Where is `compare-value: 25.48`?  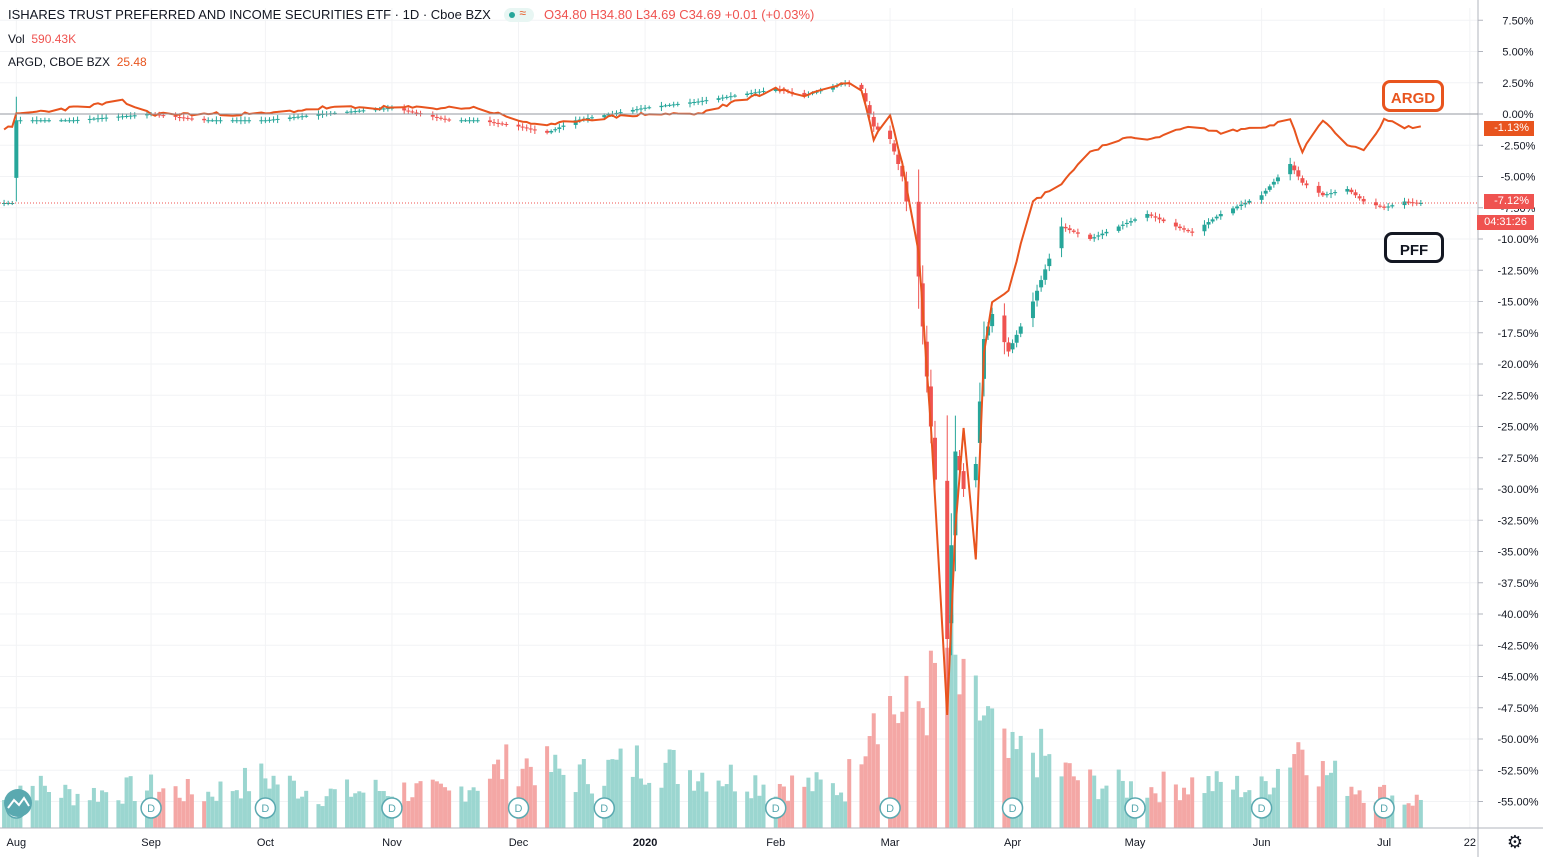 compare-value: 25.48 is located at coordinates (131, 62).